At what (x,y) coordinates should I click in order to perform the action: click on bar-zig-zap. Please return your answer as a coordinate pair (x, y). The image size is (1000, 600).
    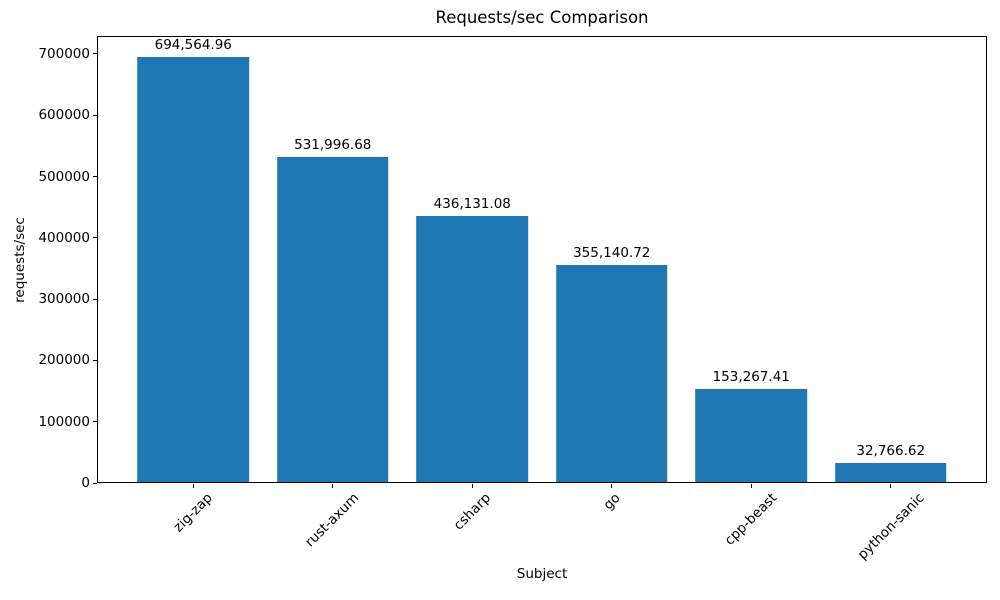
    Looking at the image, I should click on (193, 270).